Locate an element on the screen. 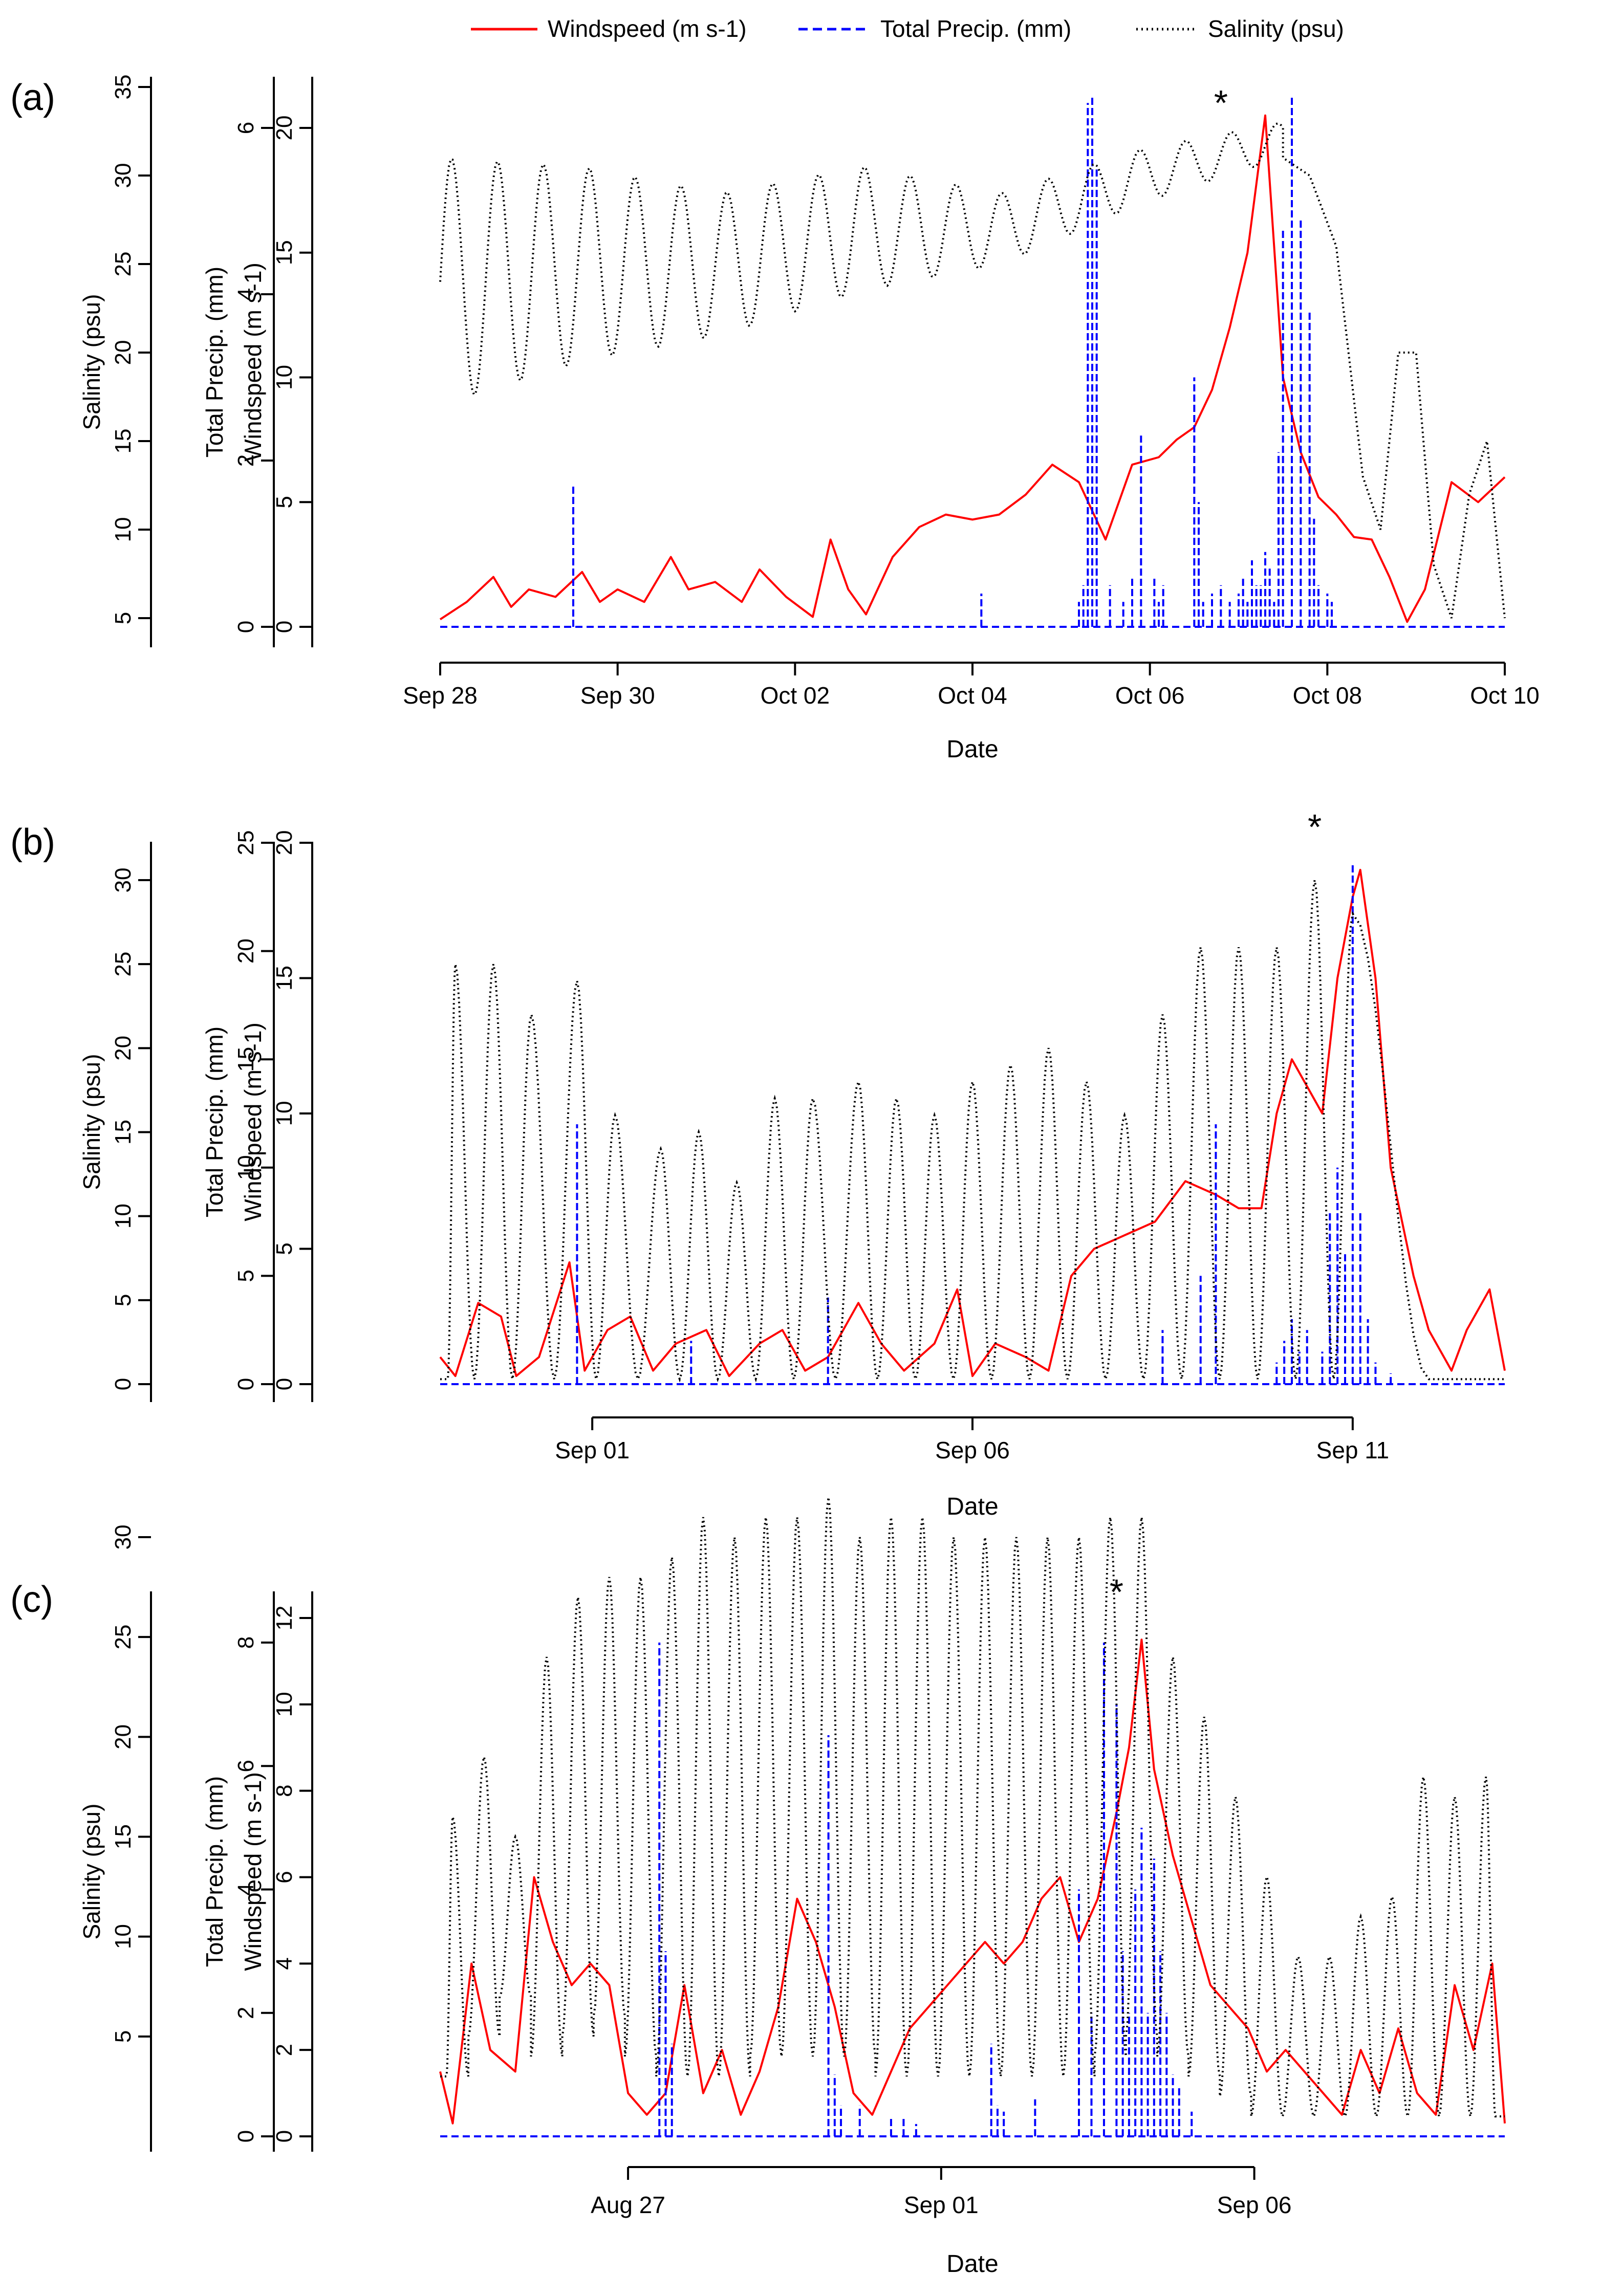 Image resolution: width=1601 pixels, height=2296 pixels. salinity-axis-tick-label: 35 is located at coordinates (123, 87).